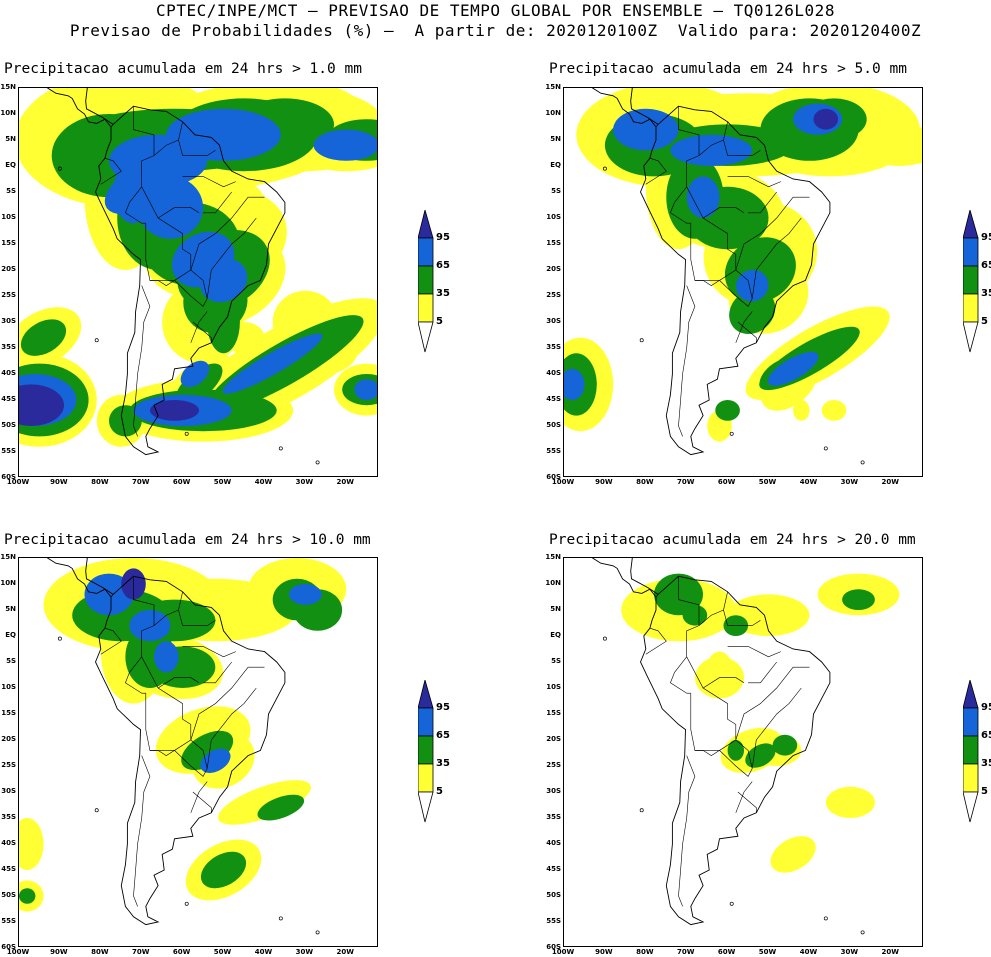 The height and width of the screenshot is (957, 991). Describe the element at coordinates (553, 557) in the screenshot. I see `latitude-label: 15N` at that location.